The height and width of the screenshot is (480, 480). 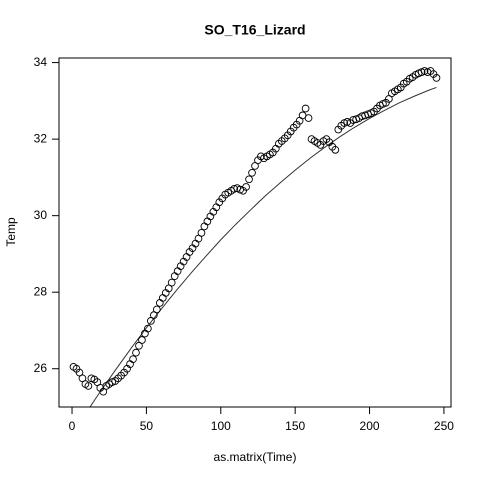 What do you see at coordinates (72, 426) in the screenshot?
I see `x-tick-label: 0` at bounding box center [72, 426].